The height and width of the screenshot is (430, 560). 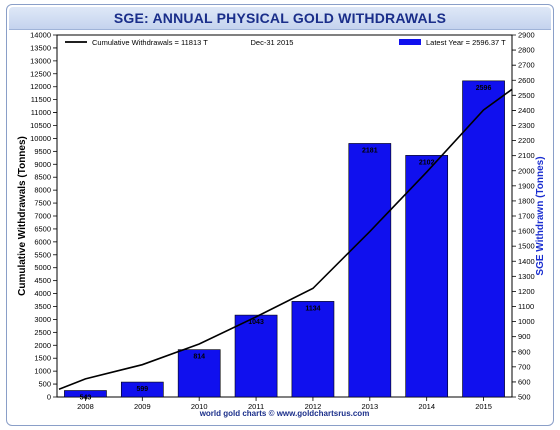 What do you see at coordinates (42, 203) in the screenshot?
I see `left-tick-label: 7500` at bounding box center [42, 203].